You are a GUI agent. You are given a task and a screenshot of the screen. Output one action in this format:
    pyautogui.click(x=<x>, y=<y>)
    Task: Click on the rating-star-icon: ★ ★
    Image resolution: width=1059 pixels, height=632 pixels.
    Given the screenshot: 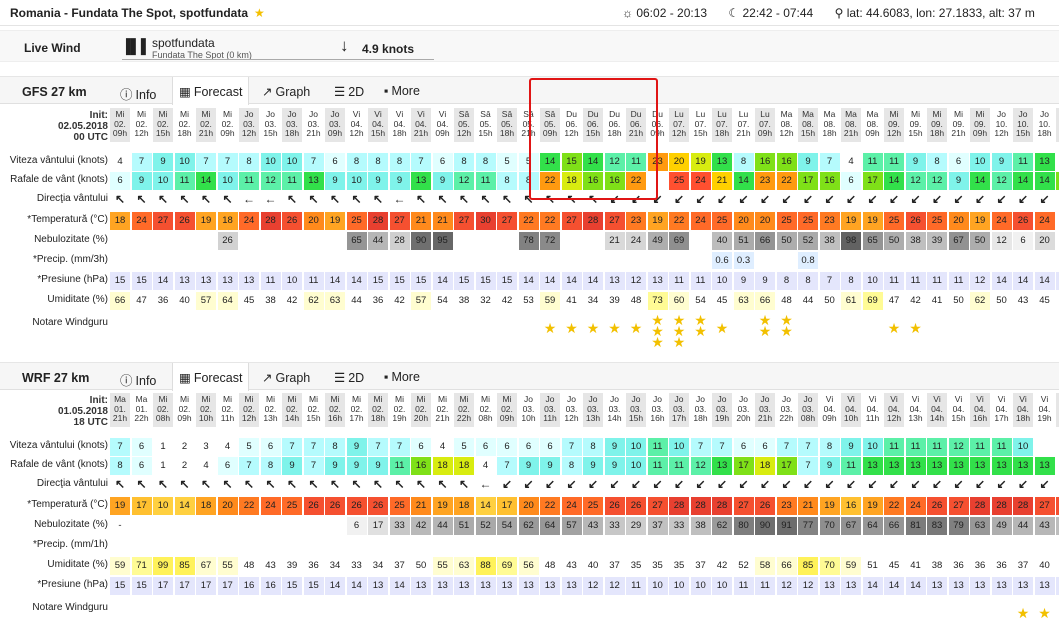 What is the action you would take?
    pyautogui.click(x=786, y=325)
    